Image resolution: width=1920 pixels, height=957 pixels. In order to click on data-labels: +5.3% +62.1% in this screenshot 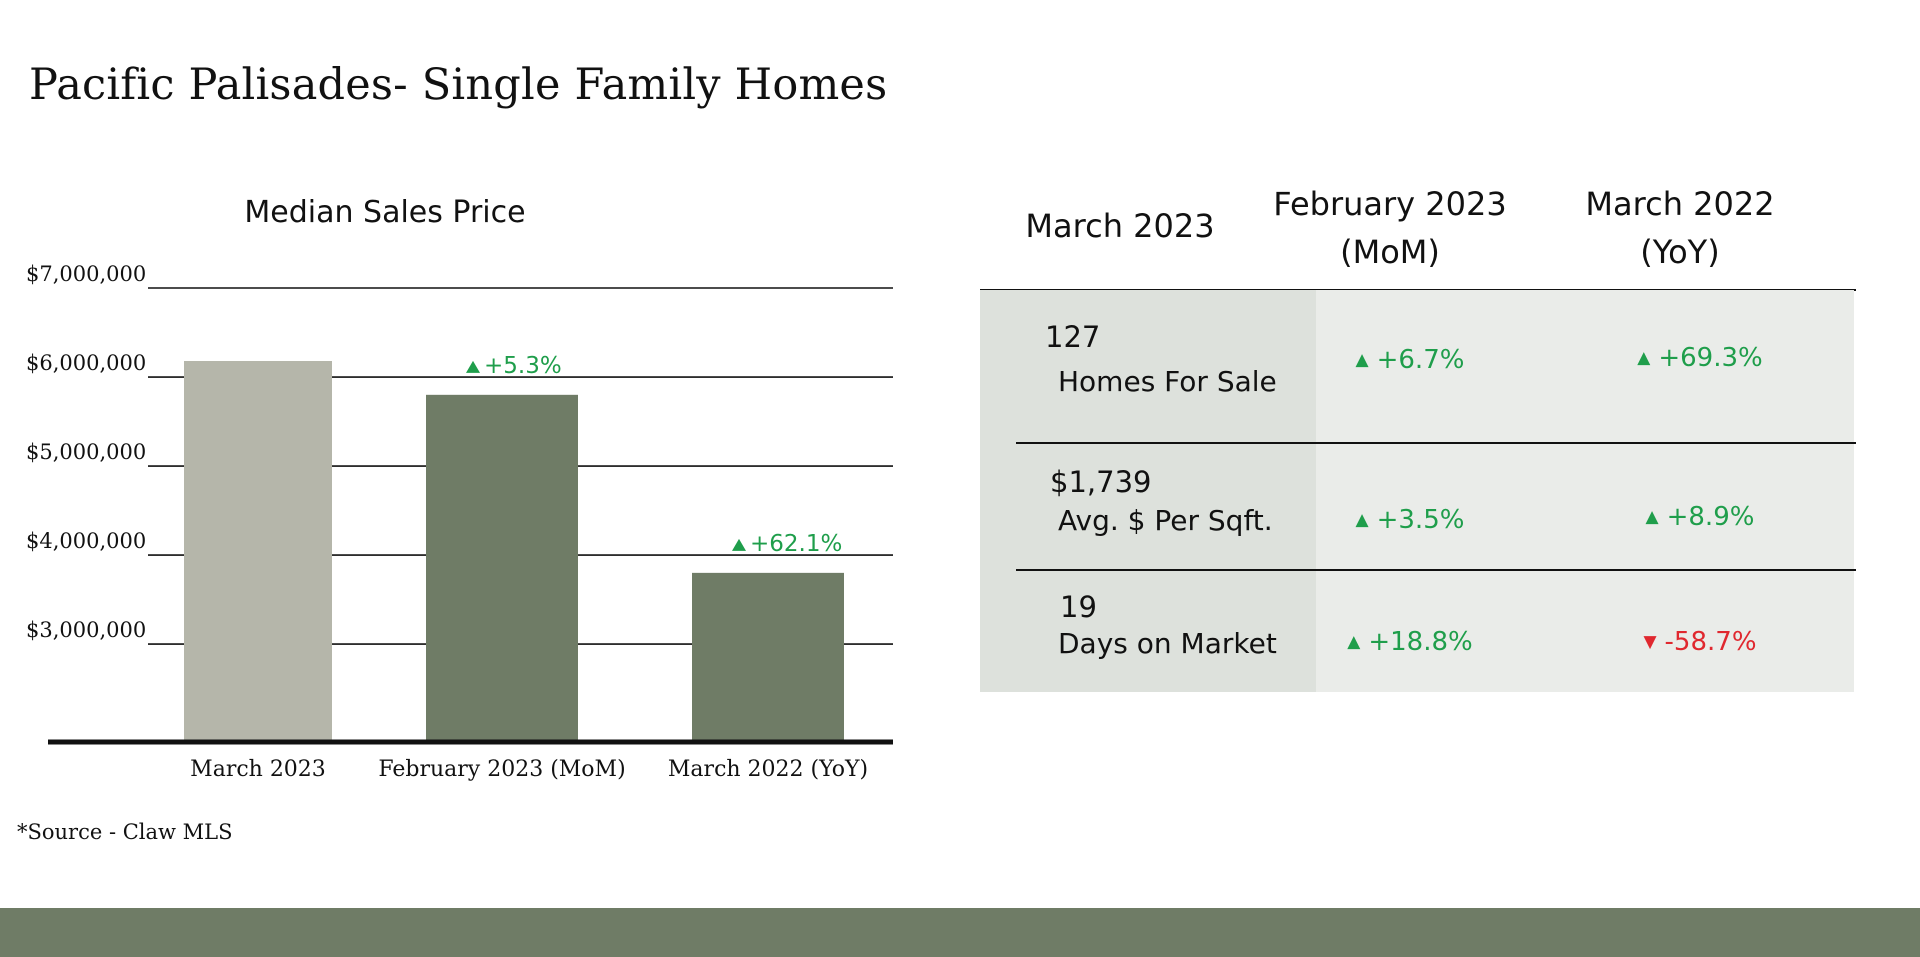, I will do `click(654, 455)`.